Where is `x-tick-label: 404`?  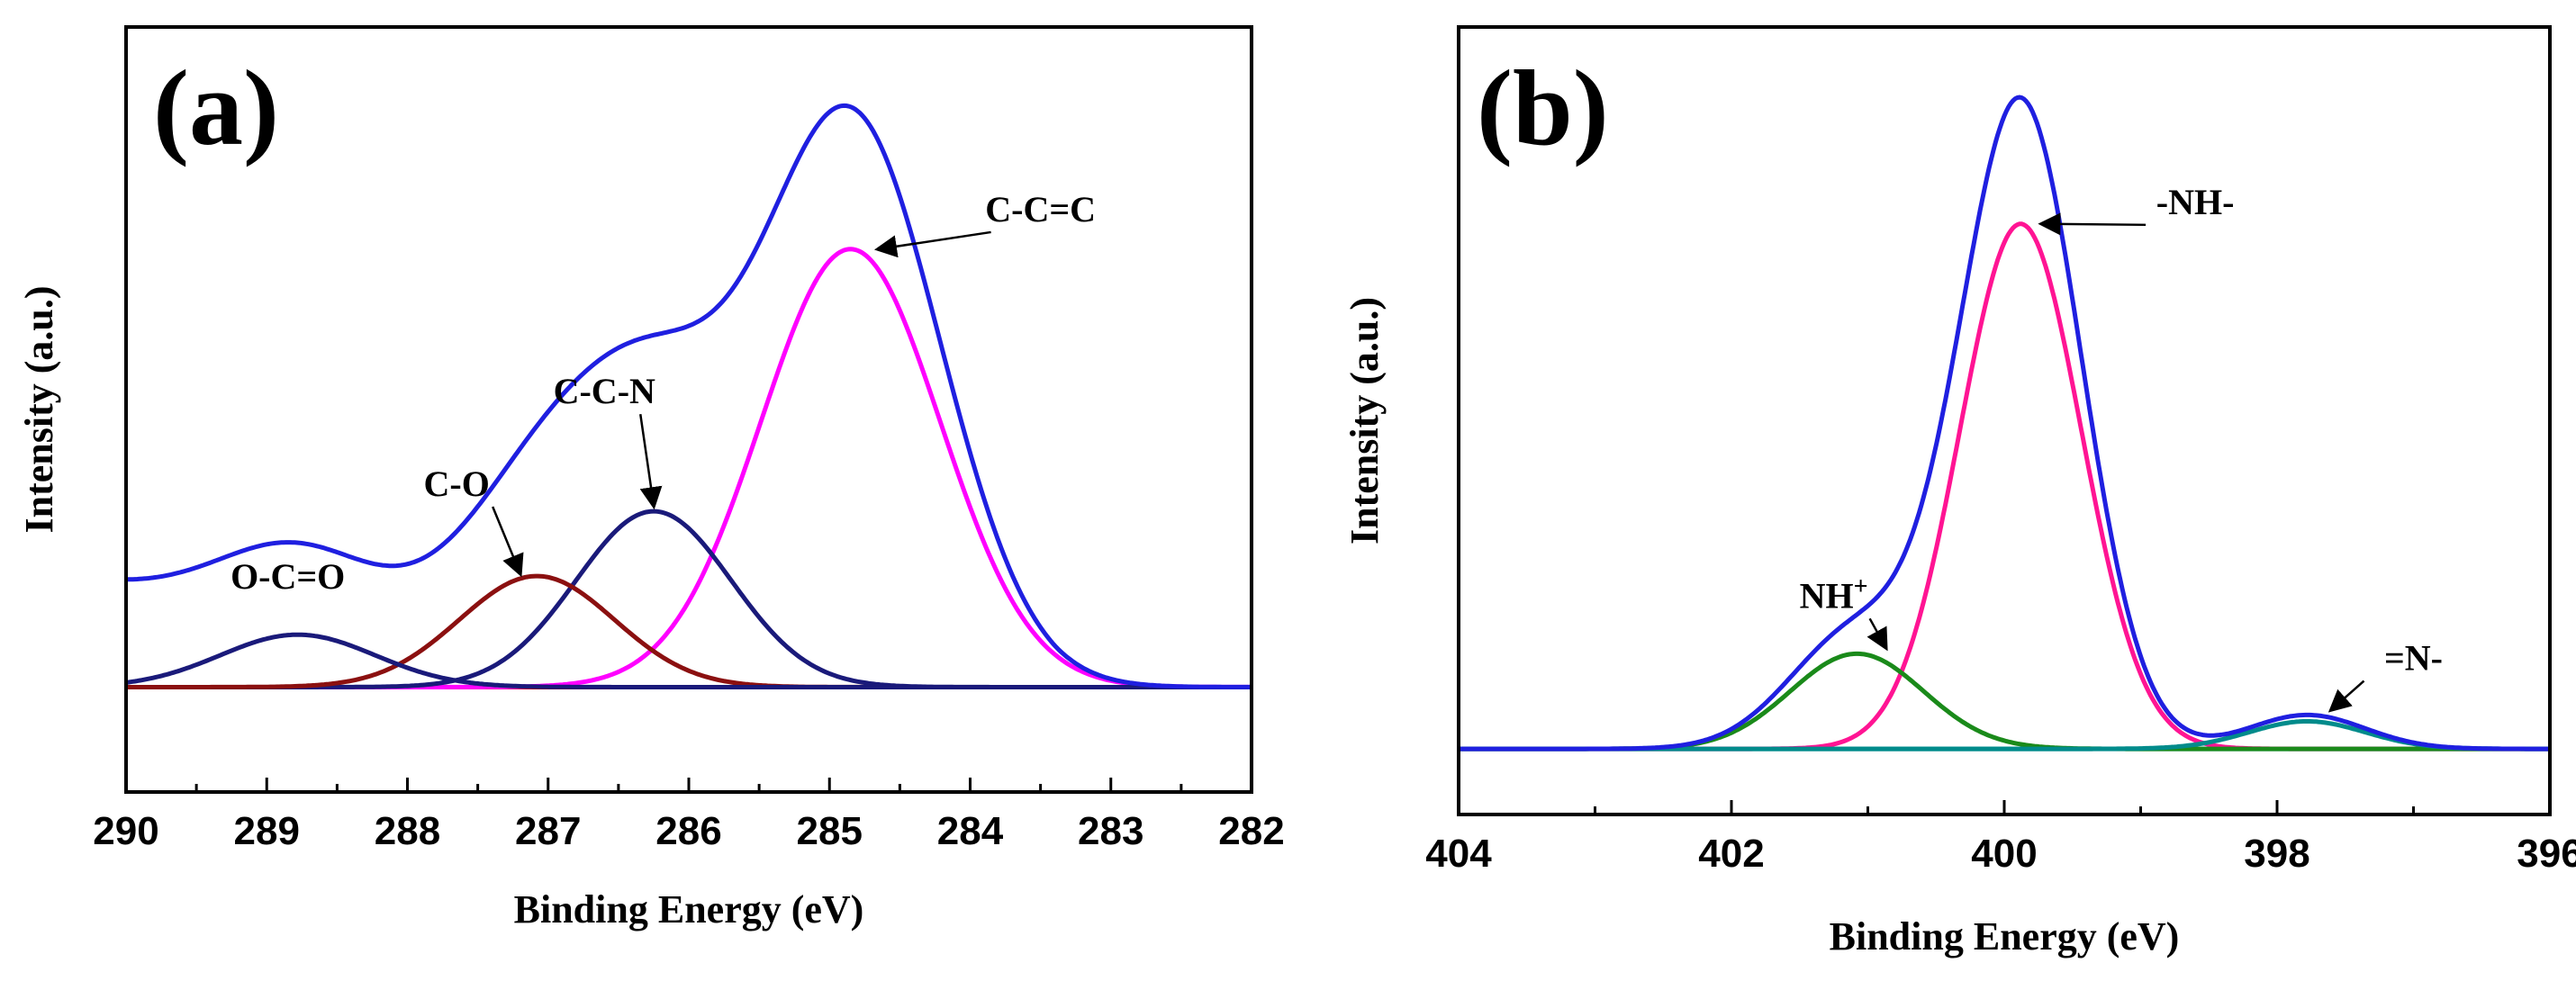 x-tick-label: 404 is located at coordinates (1458, 854).